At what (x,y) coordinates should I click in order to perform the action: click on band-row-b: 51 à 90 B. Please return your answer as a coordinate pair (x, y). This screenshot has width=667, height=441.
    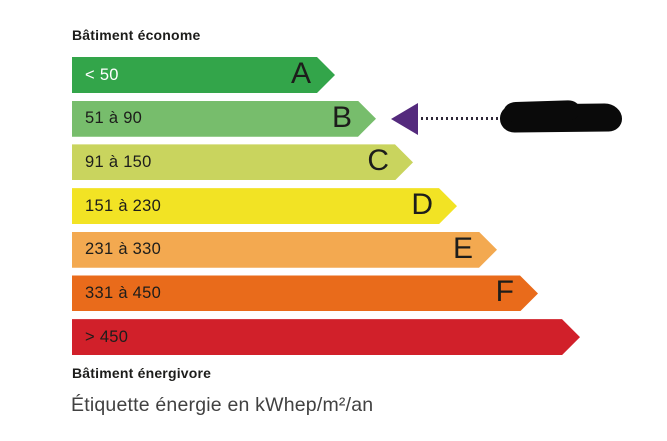
    Looking at the image, I should click on (224, 119).